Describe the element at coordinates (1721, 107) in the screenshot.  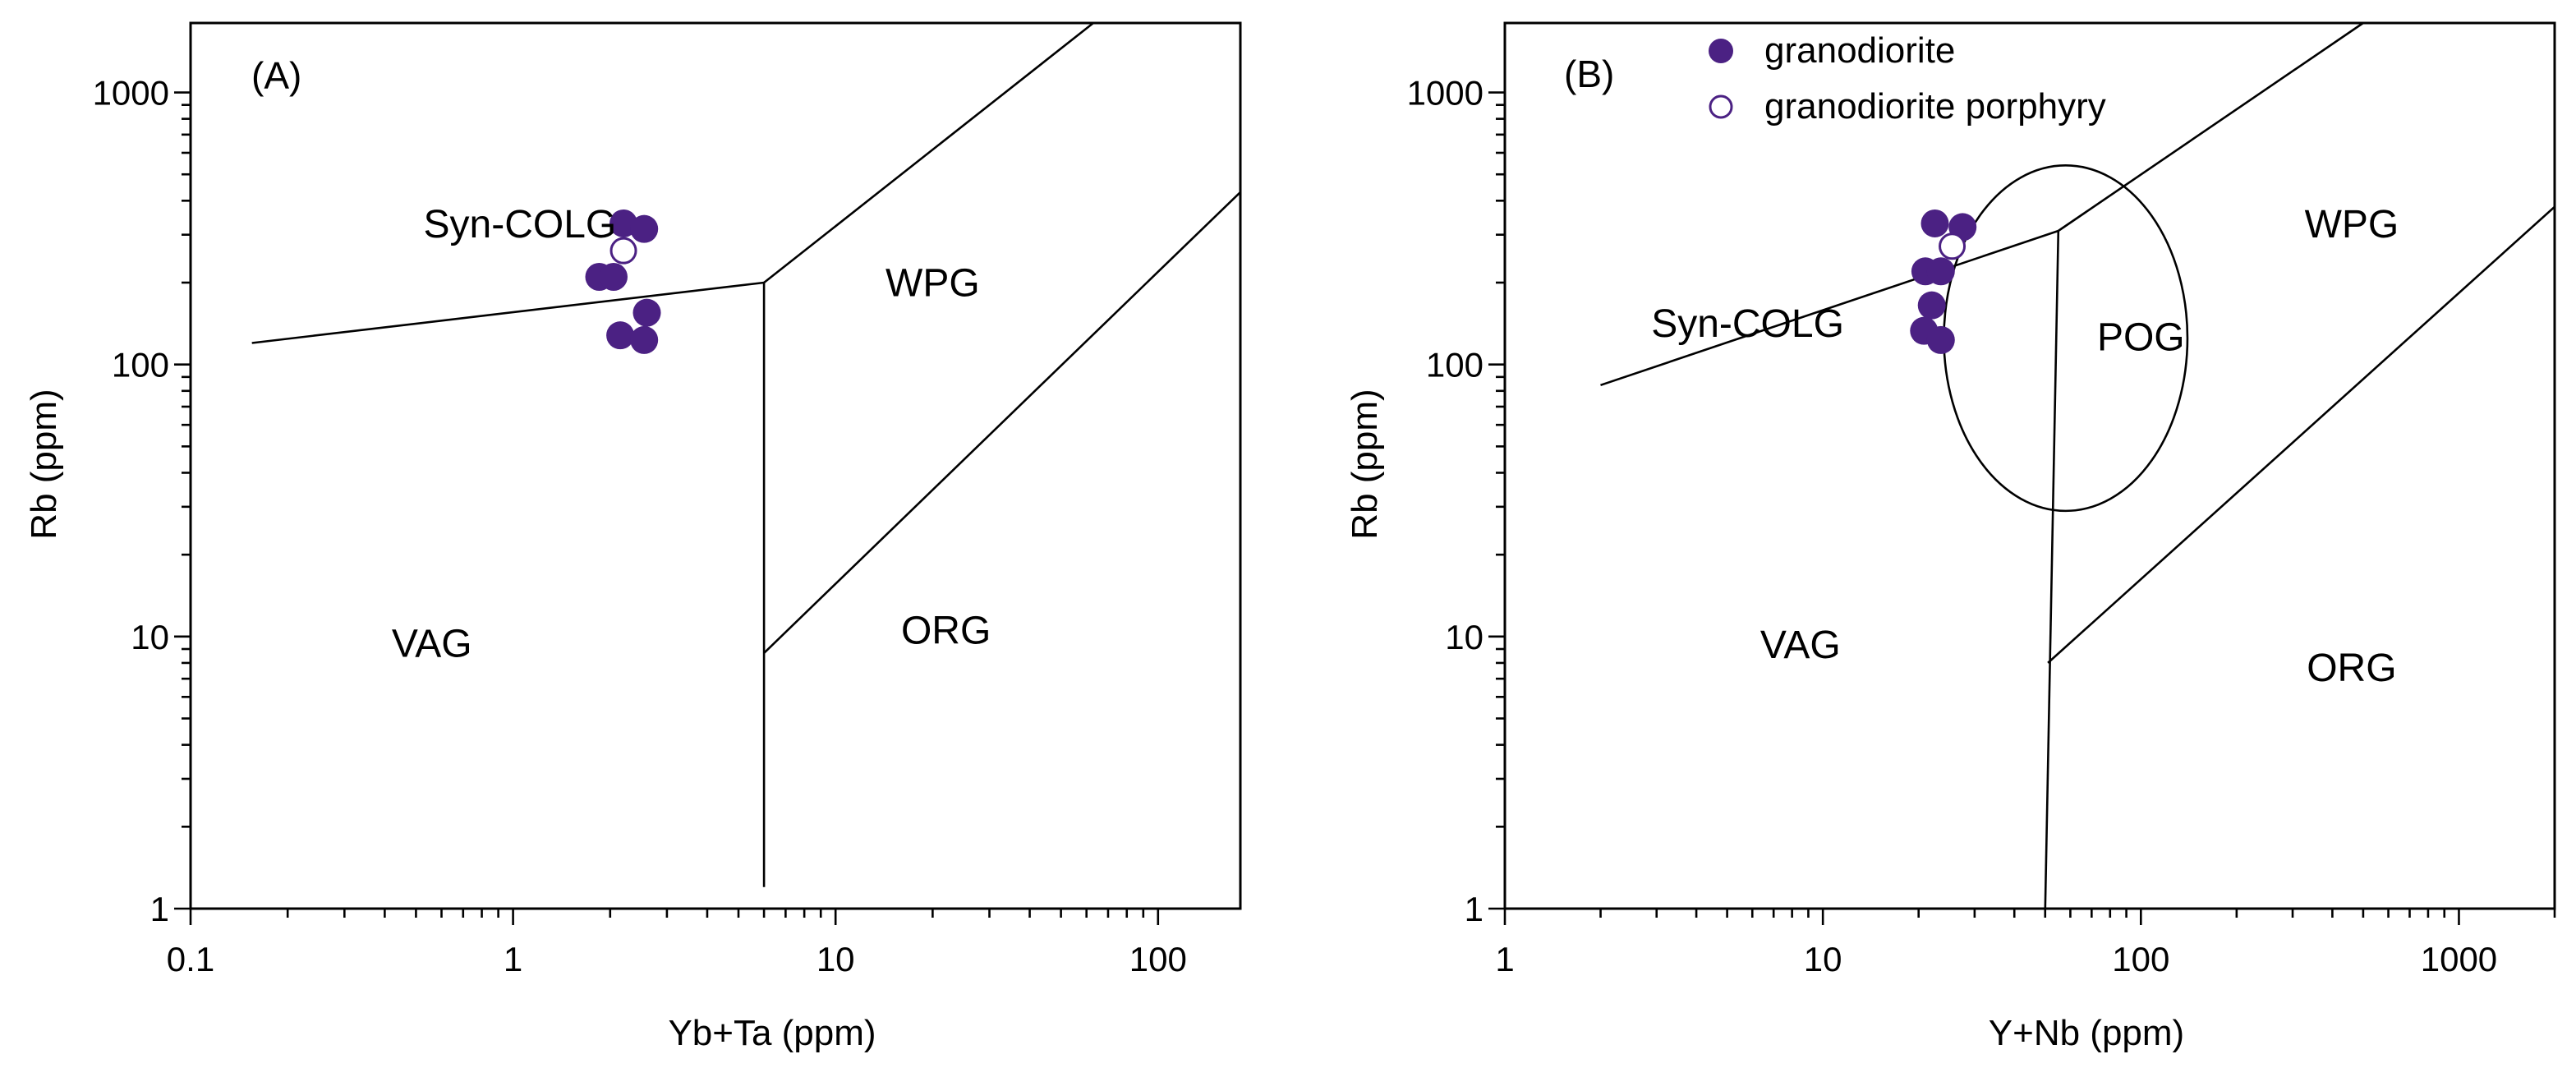
I see `legend-marker-open` at that location.